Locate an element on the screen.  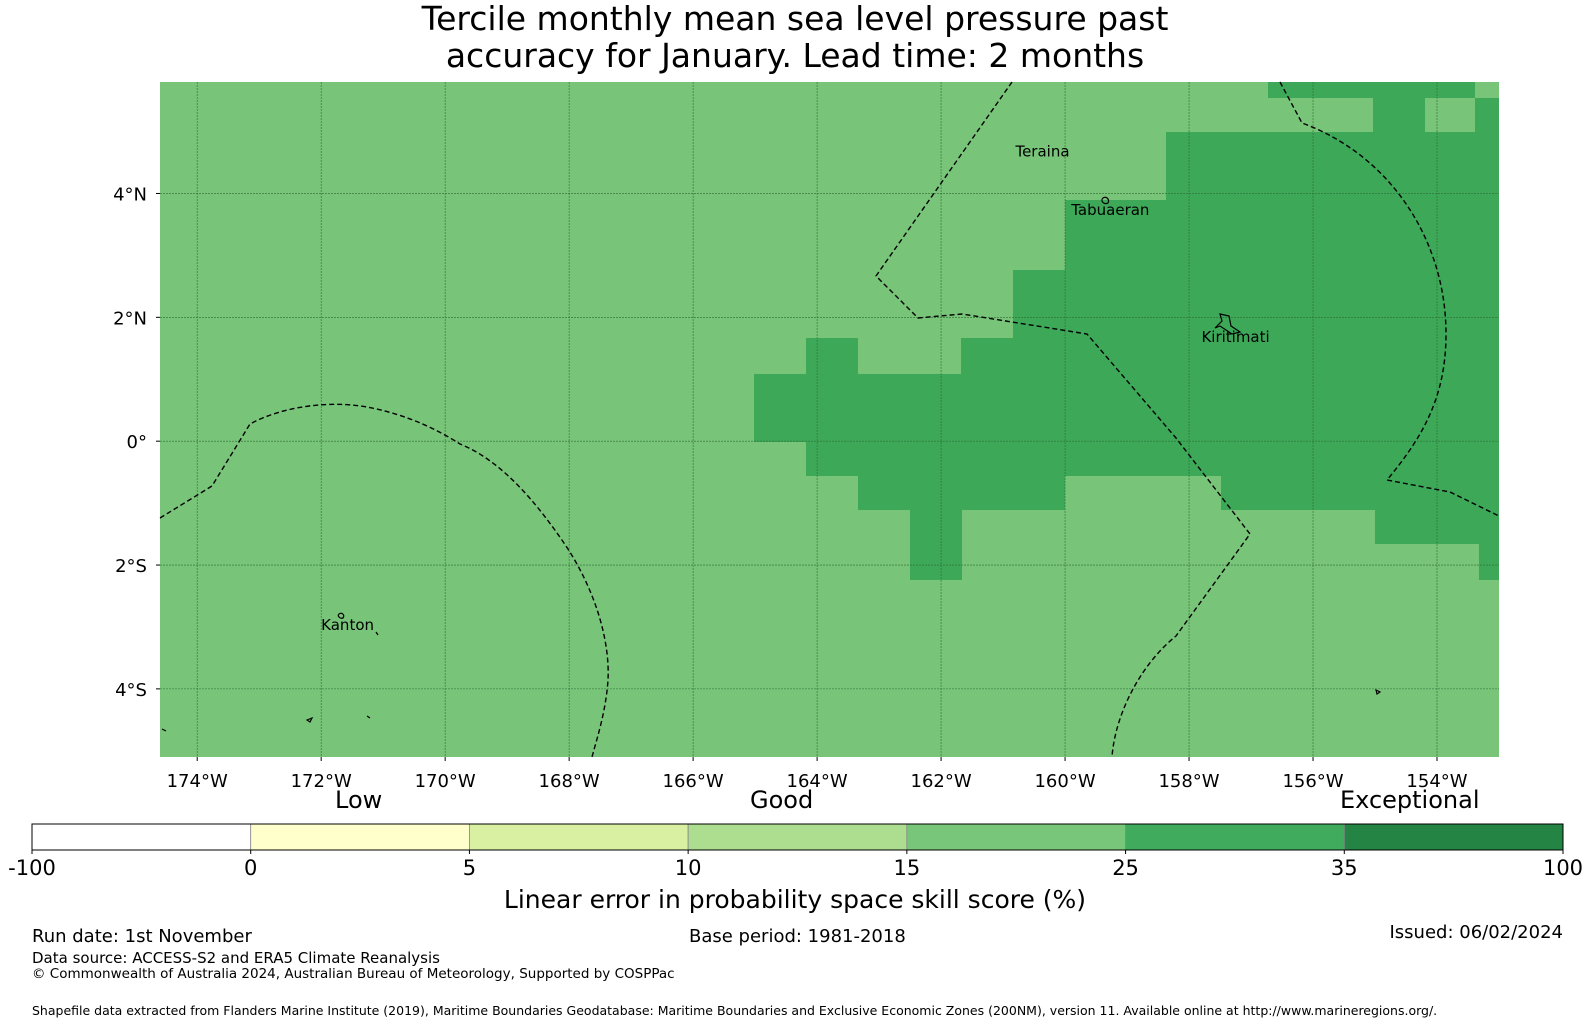
y-axis: 4°N 2°N 0° 2°S 4°S is located at coordinates (136, 442).